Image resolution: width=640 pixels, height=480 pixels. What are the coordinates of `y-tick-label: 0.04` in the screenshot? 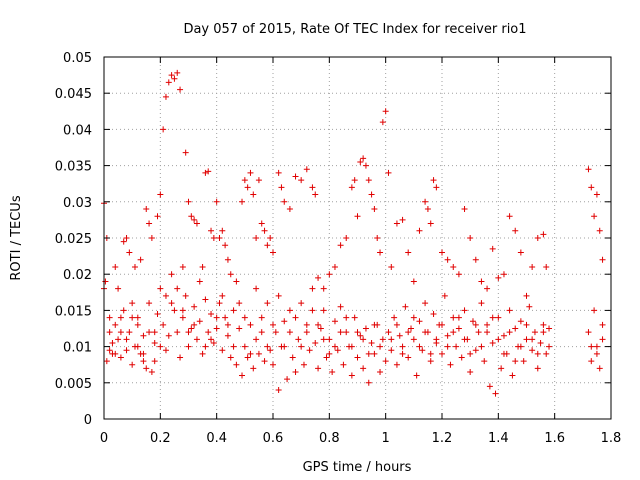 It's located at (77, 130).